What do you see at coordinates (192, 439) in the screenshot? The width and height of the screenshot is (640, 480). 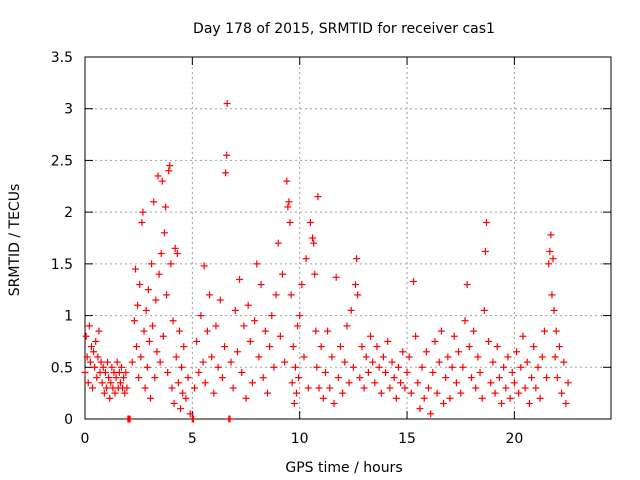 I see `x-tick-label: 5` at bounding box center [192, 439].